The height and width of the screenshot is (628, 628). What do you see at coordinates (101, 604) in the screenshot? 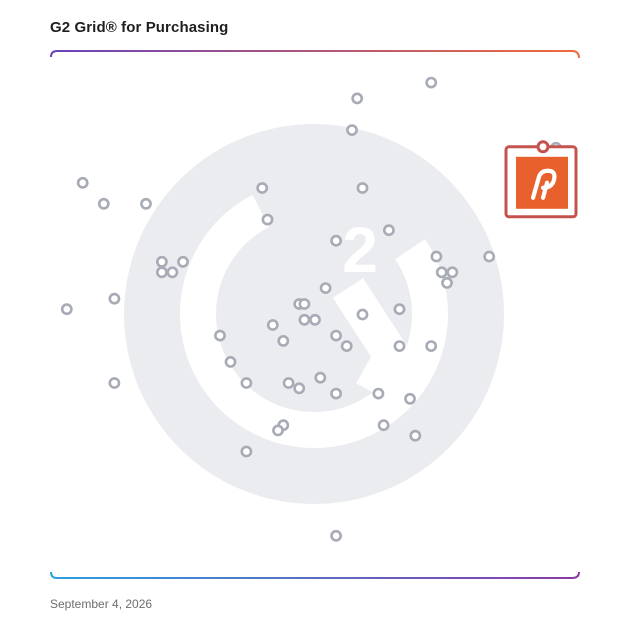
I see `report-date: September 4, 2026` at bounding box center [101, 604].